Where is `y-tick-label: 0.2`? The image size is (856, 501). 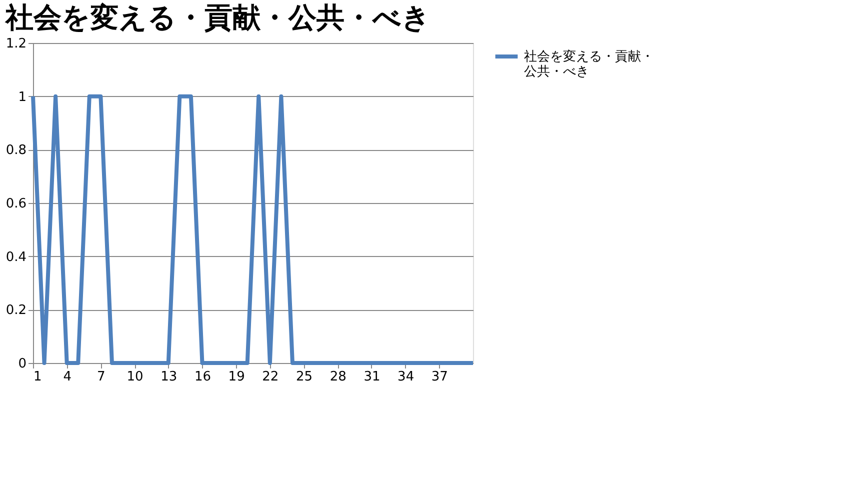
y-tick-label: 0.2 is located at coordinates (16, 310).